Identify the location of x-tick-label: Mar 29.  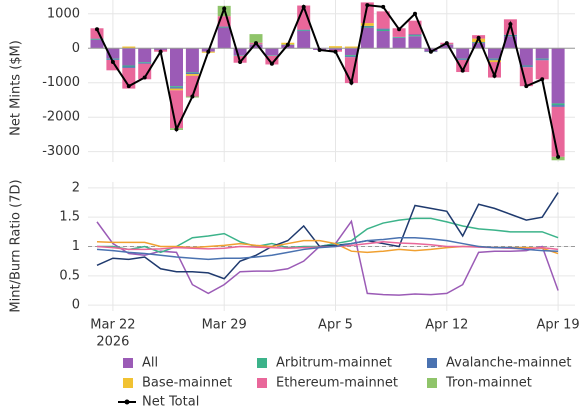
(224, 325).